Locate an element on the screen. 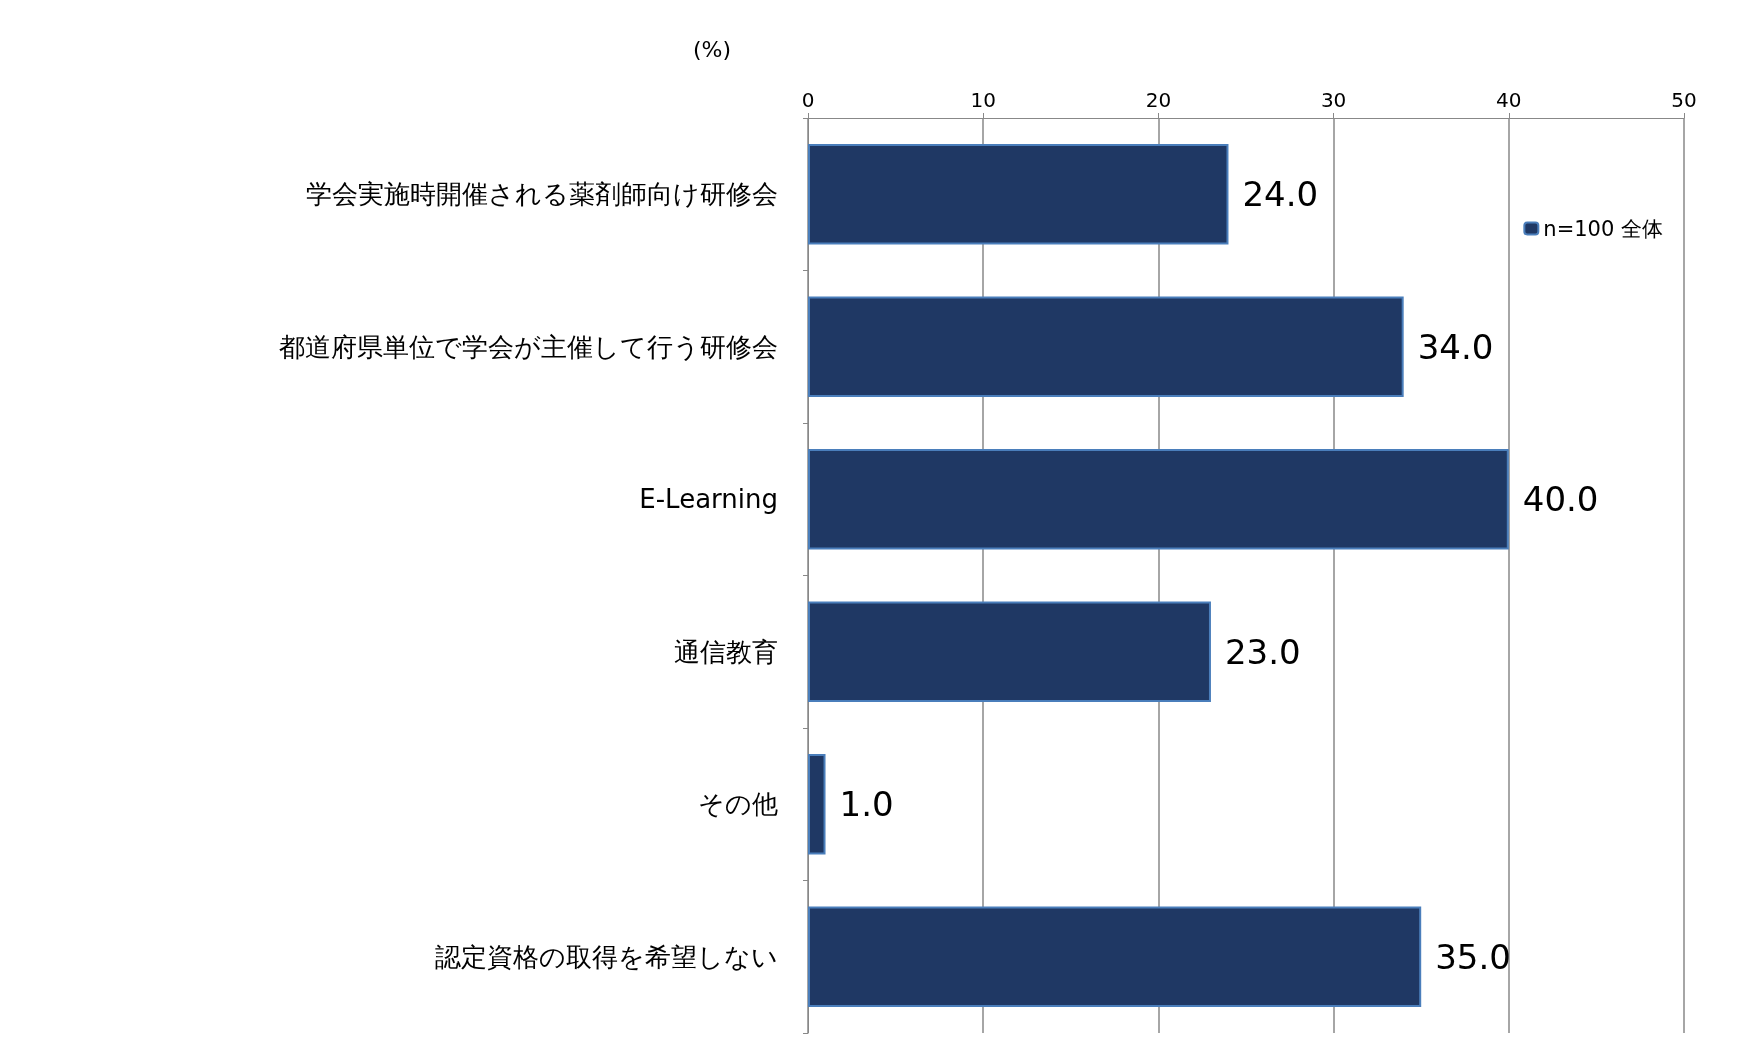  y-tick-label: 都道府県単位で学会が主催して行う研修会 is located at coordinates (528, 346).